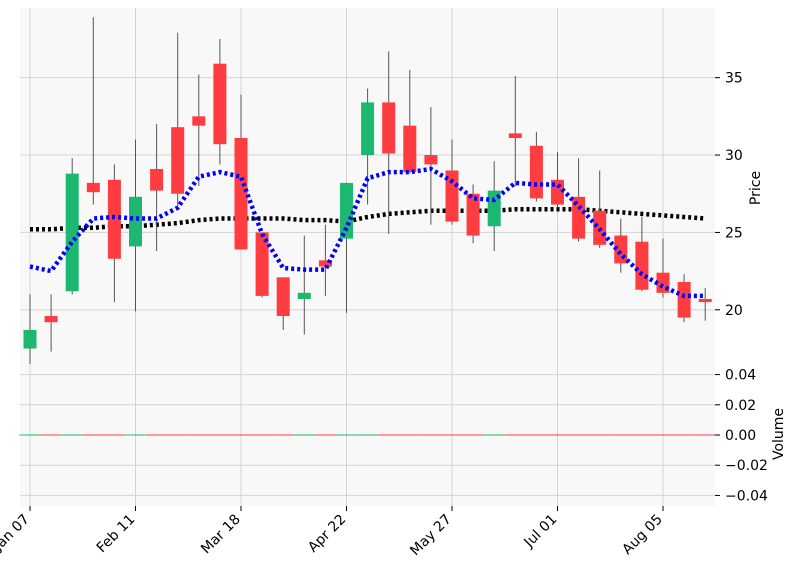 This screenshot has height=571, width=796. I want to click on price-tick-label: 25, so click(734, 233).